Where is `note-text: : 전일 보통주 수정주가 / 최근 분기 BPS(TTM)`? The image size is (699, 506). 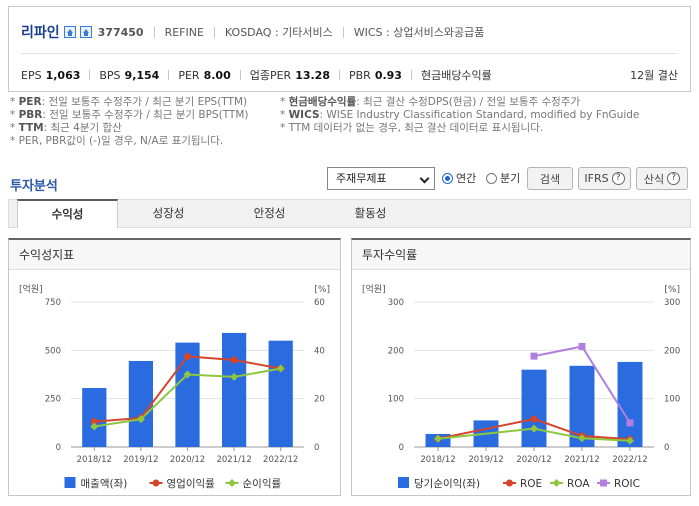 note-text: : 전일 보통주 수정주가 / 최근 분기 BPS(TTM) is located at coordinates (145, 115).